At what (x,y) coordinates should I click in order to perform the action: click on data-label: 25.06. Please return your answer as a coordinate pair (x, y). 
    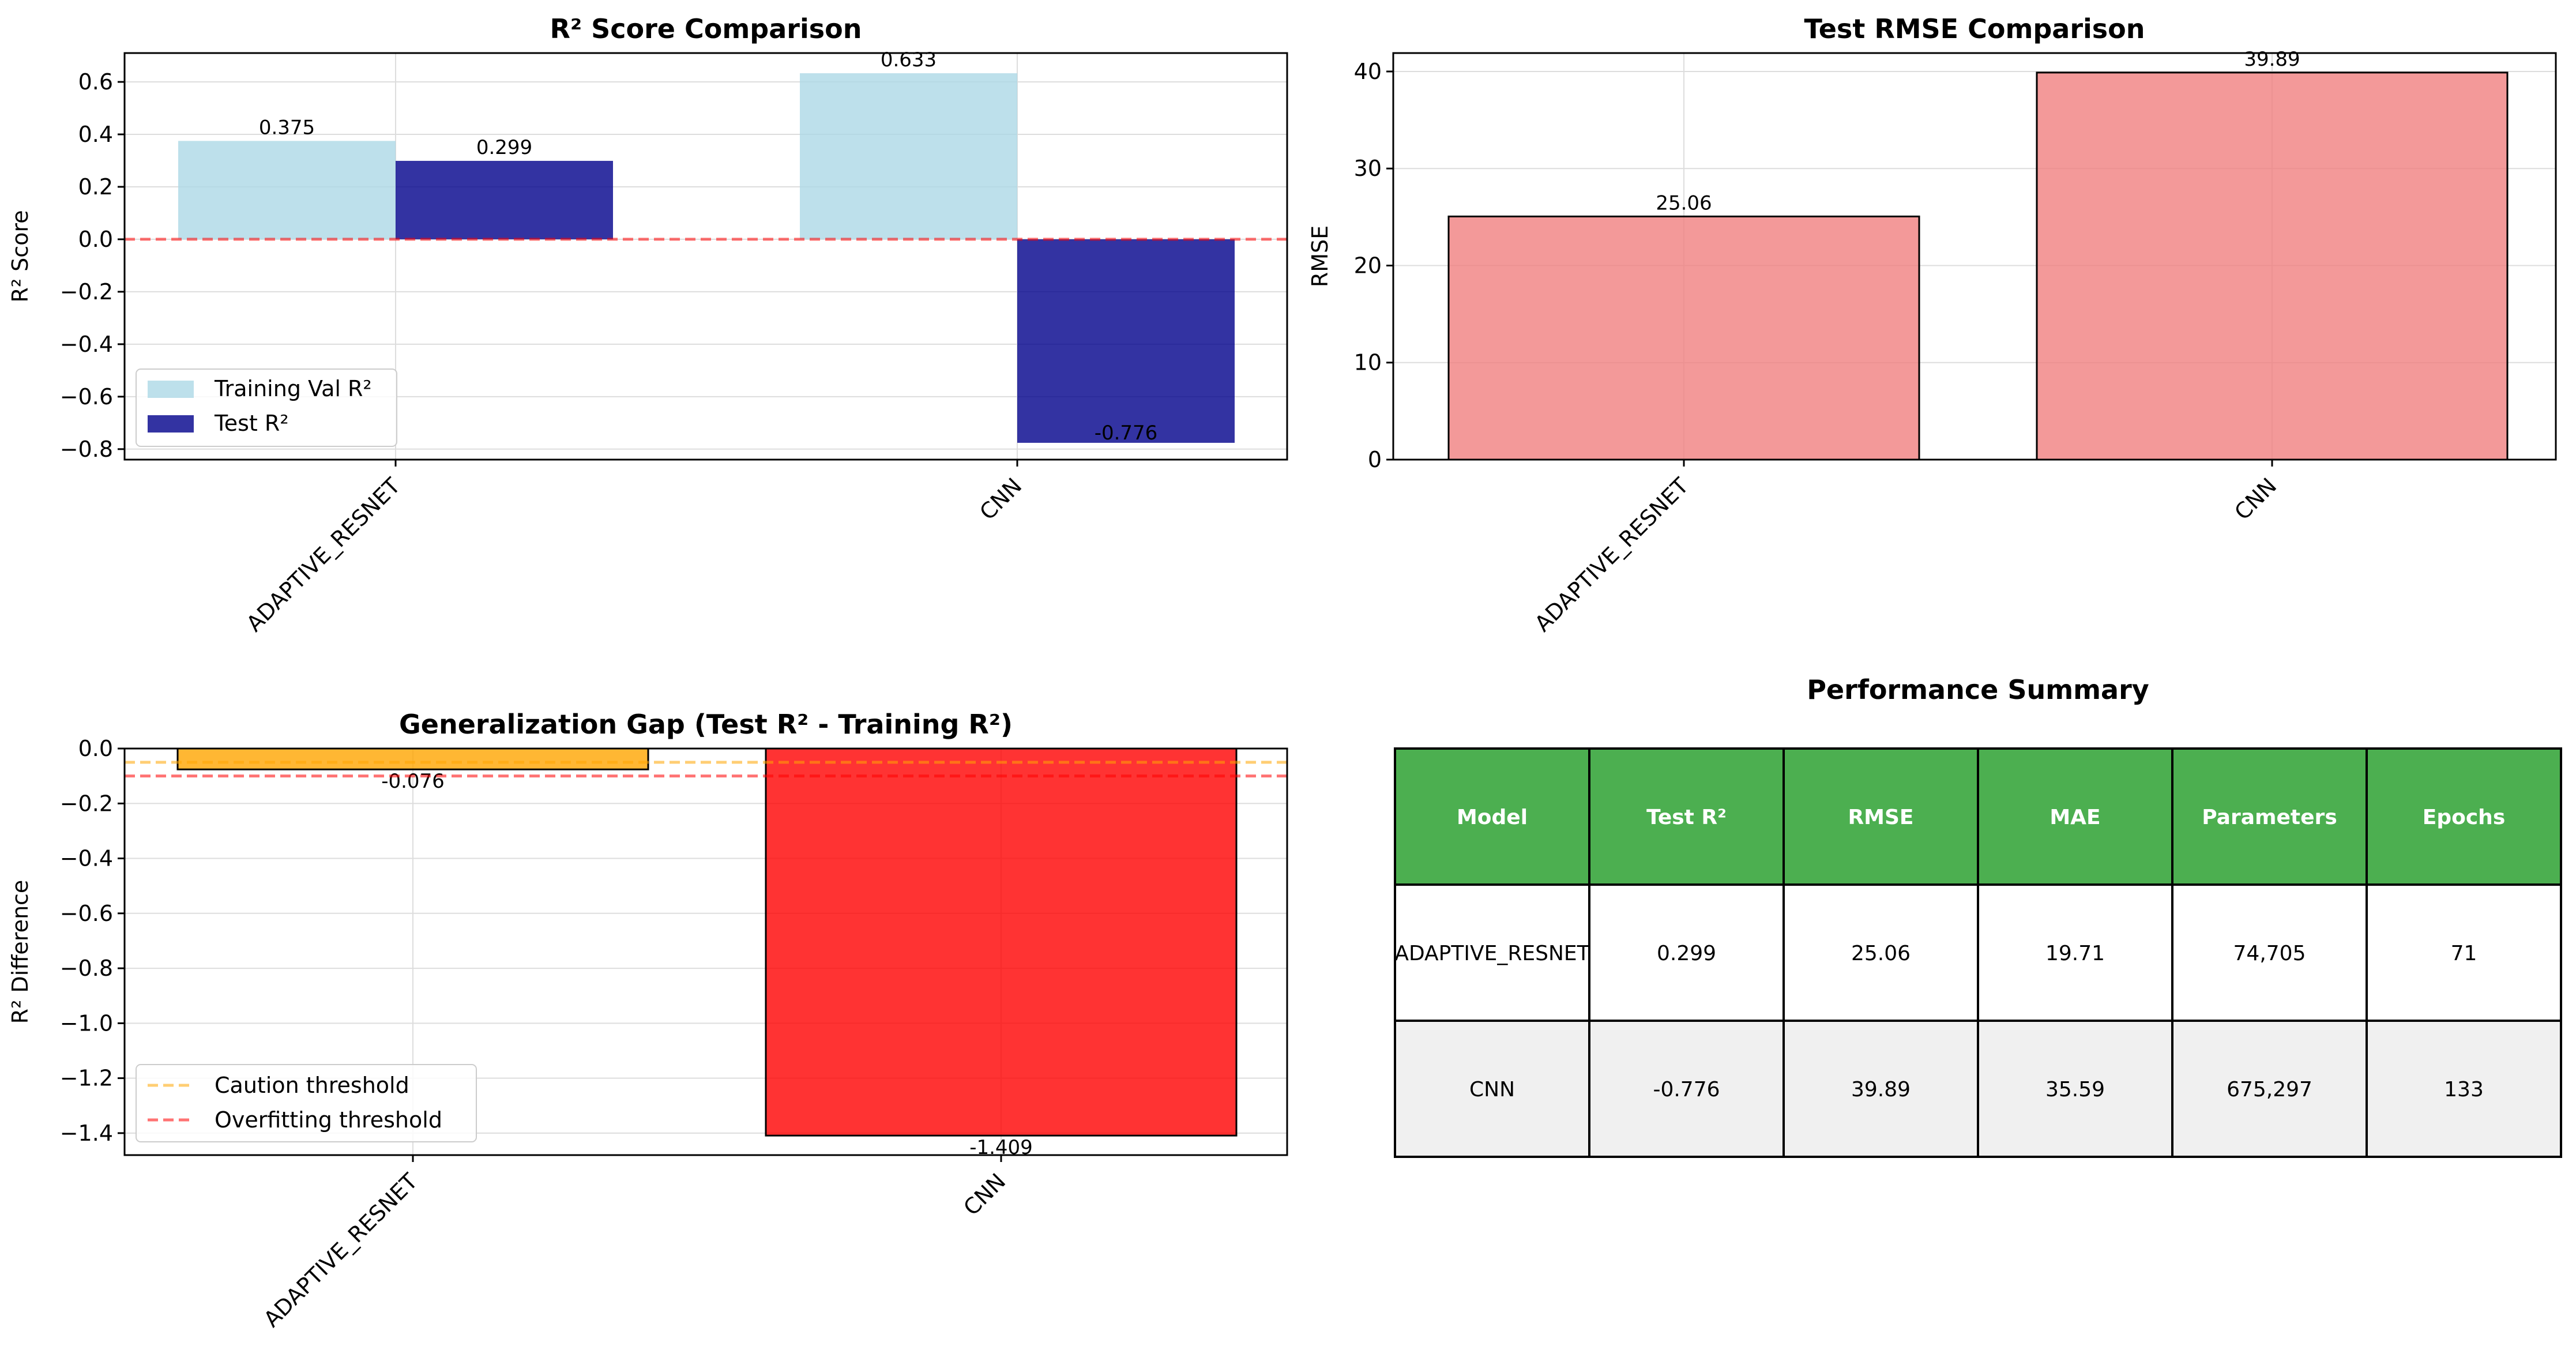
    Looking at the image, I should click on (1684, 203).